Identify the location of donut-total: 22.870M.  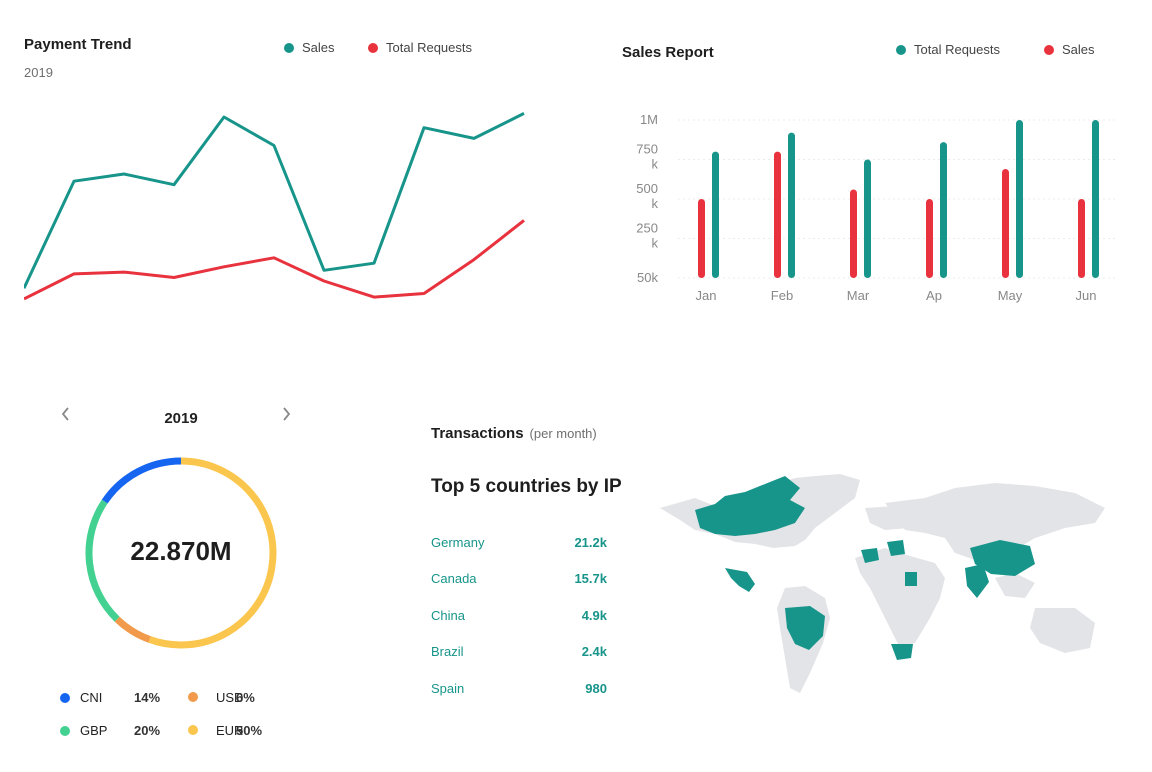
(181, 551).